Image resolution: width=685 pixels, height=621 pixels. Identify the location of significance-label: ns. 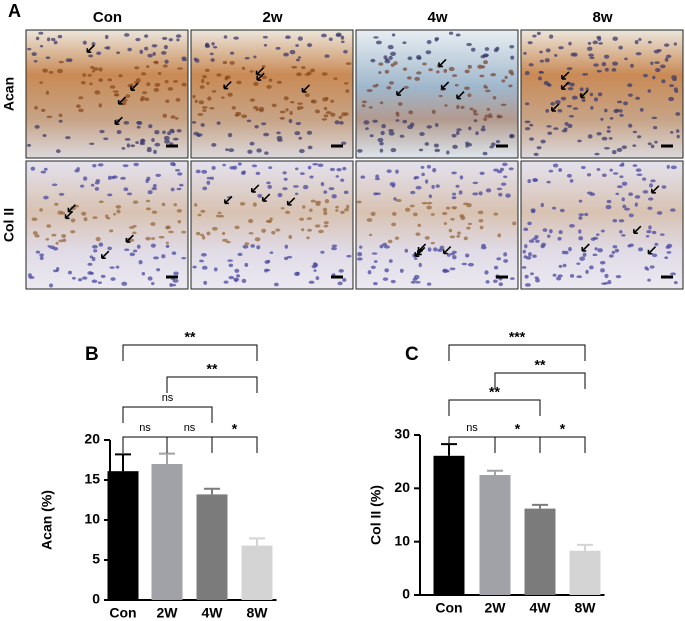
(145, 428).